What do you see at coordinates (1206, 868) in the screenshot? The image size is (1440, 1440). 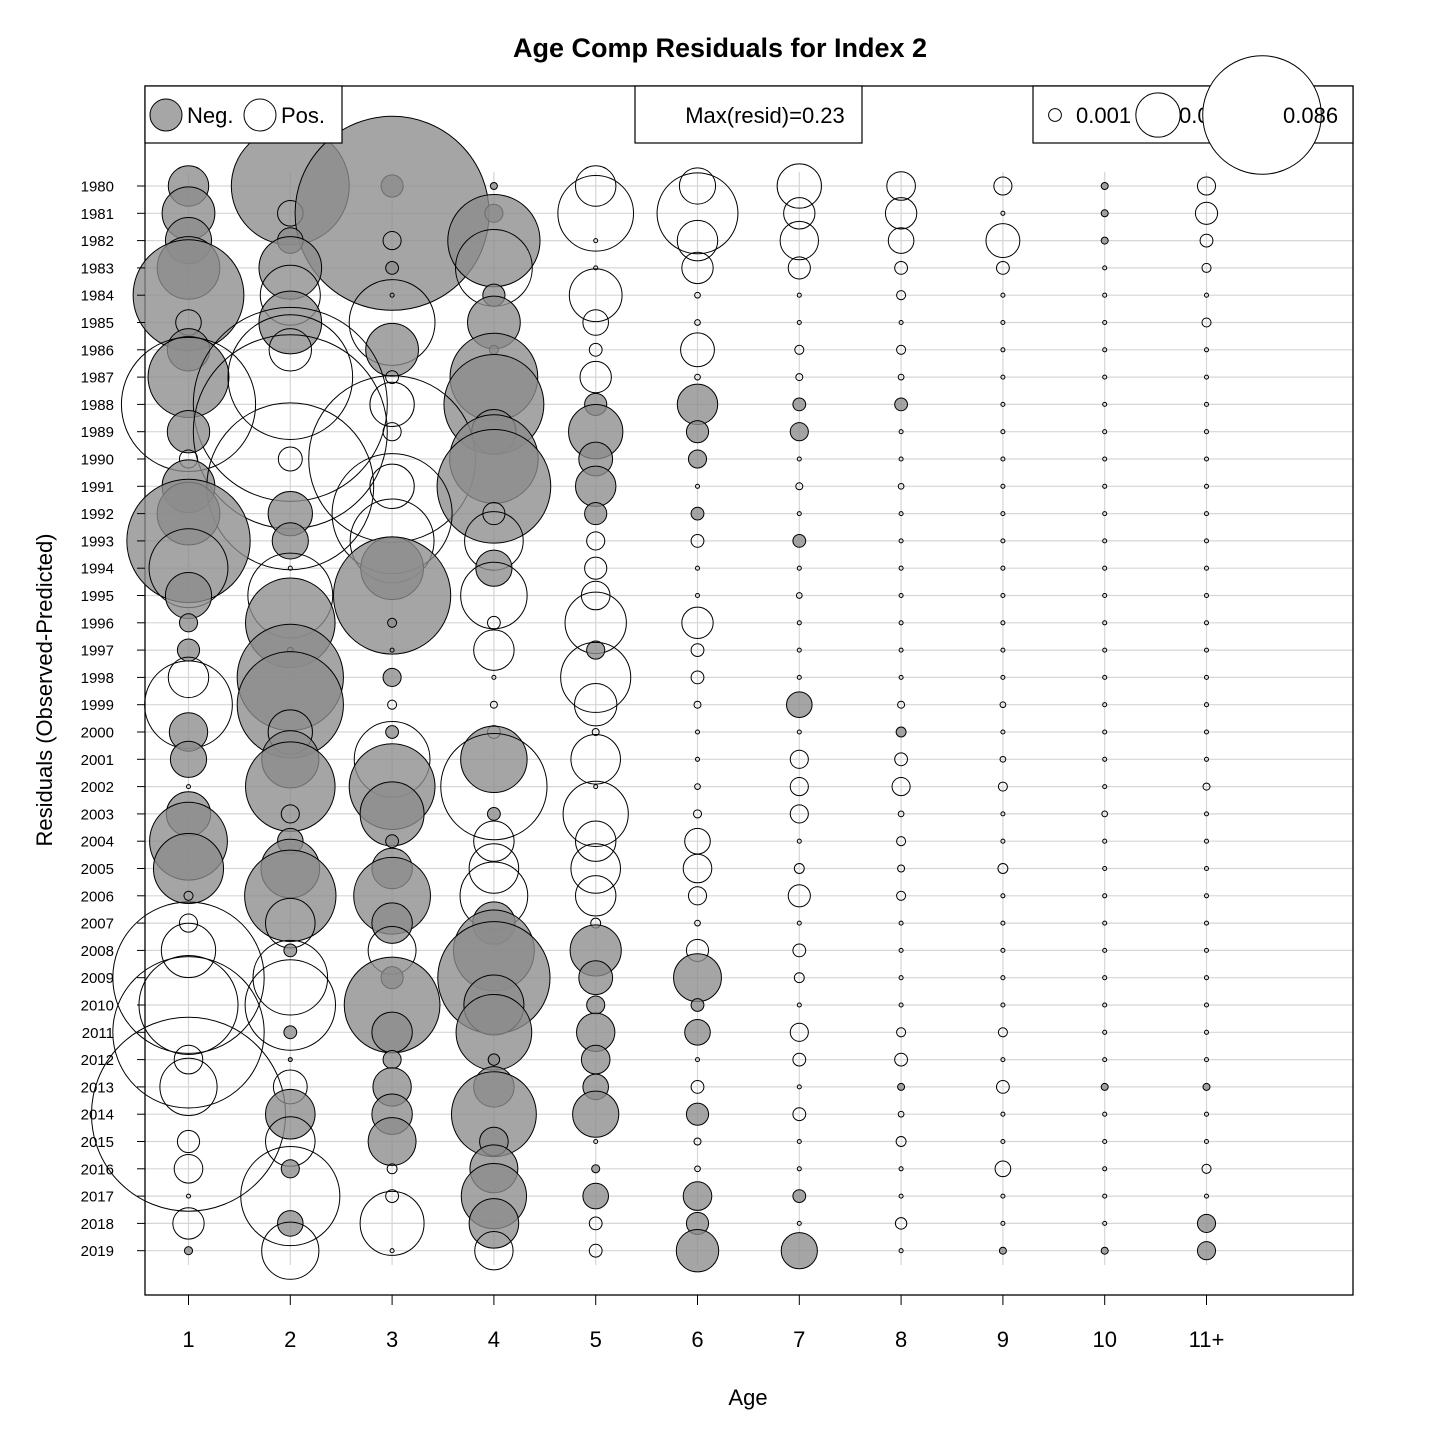 I see `bubble-2005-age-11+` at bounding box center [1206, 868].